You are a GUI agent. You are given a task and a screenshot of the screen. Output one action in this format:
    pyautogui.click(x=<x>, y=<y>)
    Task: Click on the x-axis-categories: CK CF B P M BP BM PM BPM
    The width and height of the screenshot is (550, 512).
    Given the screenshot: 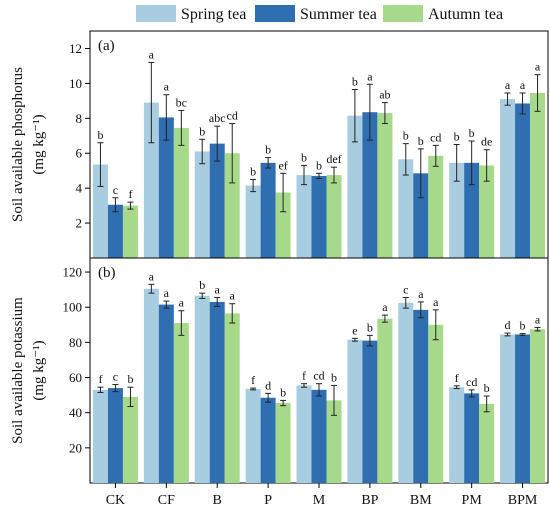 What is the action you would take?
    pyautogui.click(x=322, y=495)
    